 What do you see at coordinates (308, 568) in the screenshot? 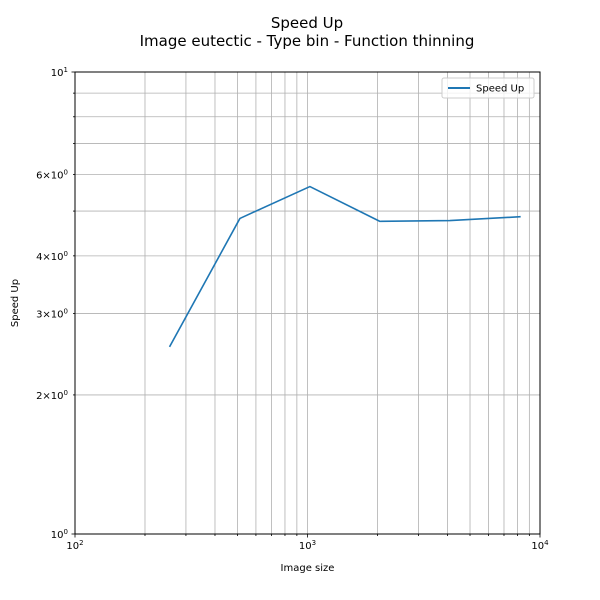
I see `x-axis-label: Image size` at bounding box center [308, 568].